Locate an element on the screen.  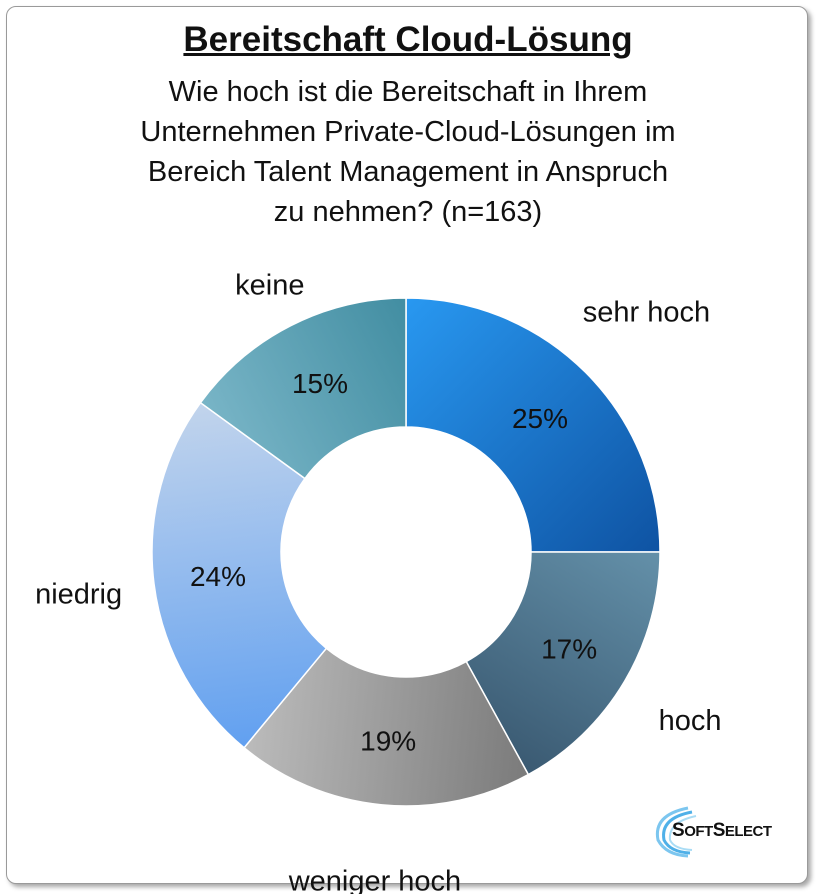
subtitle-line: Bereich Talent Management in Anspruch is located at coordinates (408, 172).